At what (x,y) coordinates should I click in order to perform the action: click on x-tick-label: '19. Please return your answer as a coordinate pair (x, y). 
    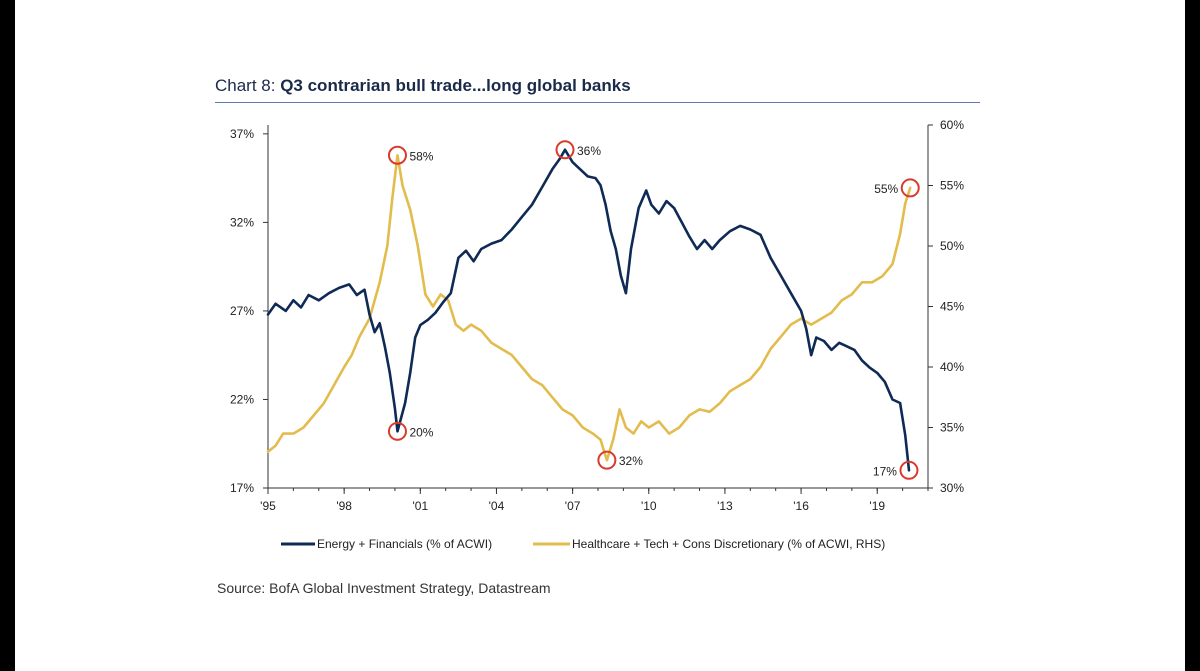
    Looking at the image, I should click on (877, 506).